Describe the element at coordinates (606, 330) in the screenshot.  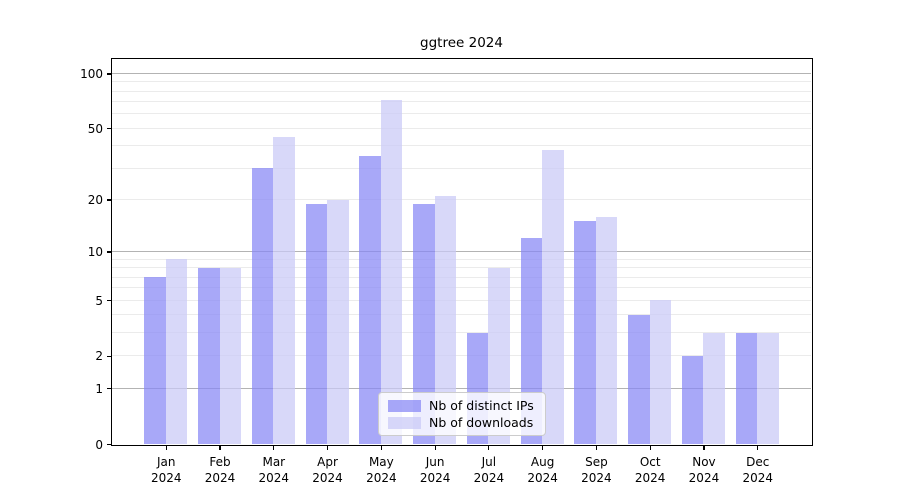
I see `bar-downloads-sep` at that location.